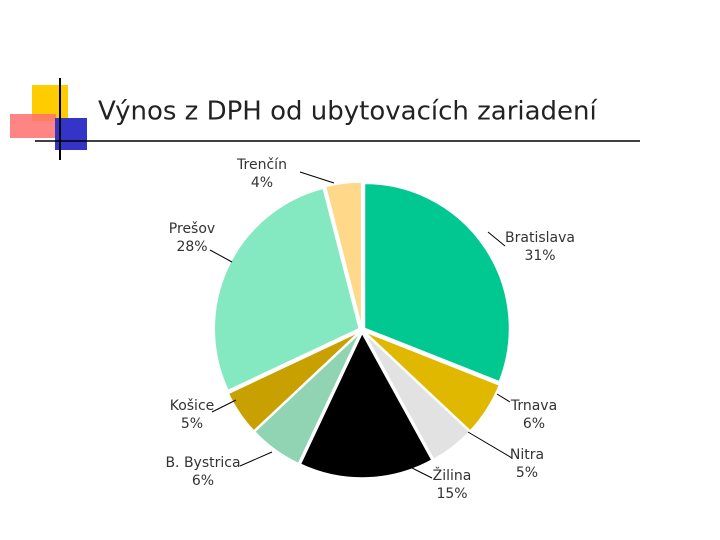 The image size is (720, 540). Describe the element at coordinates (202, 463) in the screenshot. I see `slice-category: B. Bystrica` at that location.